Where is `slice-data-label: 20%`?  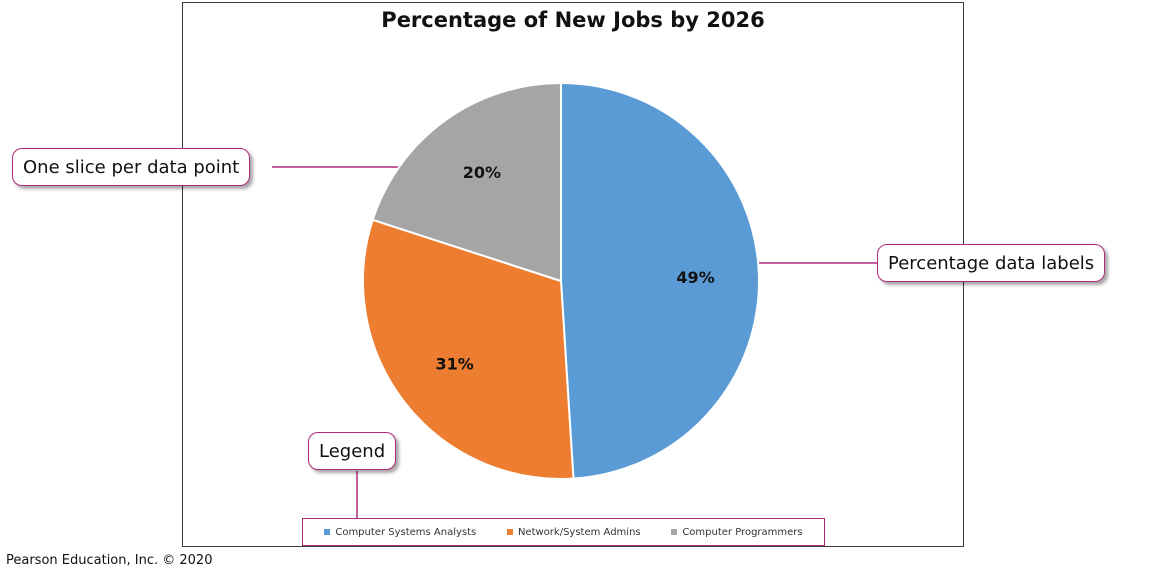
slice-data-label: 20% is located at coordinates (482, 172).